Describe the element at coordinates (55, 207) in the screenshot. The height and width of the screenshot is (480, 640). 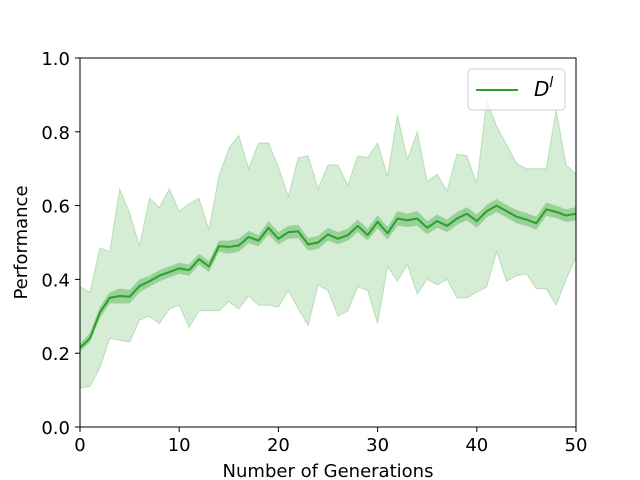
I see `y-tick-label: 0.6` at that location.